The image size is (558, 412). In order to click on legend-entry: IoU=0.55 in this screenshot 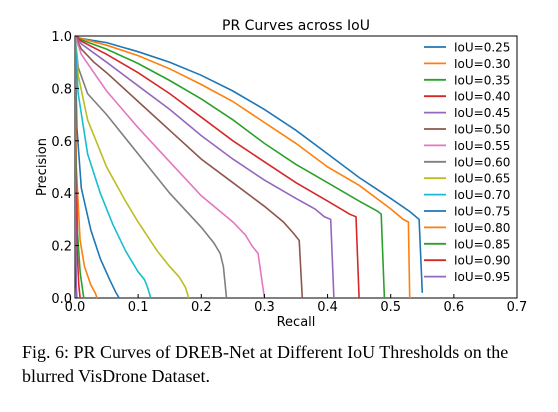, I will do `click(482, 146)`.